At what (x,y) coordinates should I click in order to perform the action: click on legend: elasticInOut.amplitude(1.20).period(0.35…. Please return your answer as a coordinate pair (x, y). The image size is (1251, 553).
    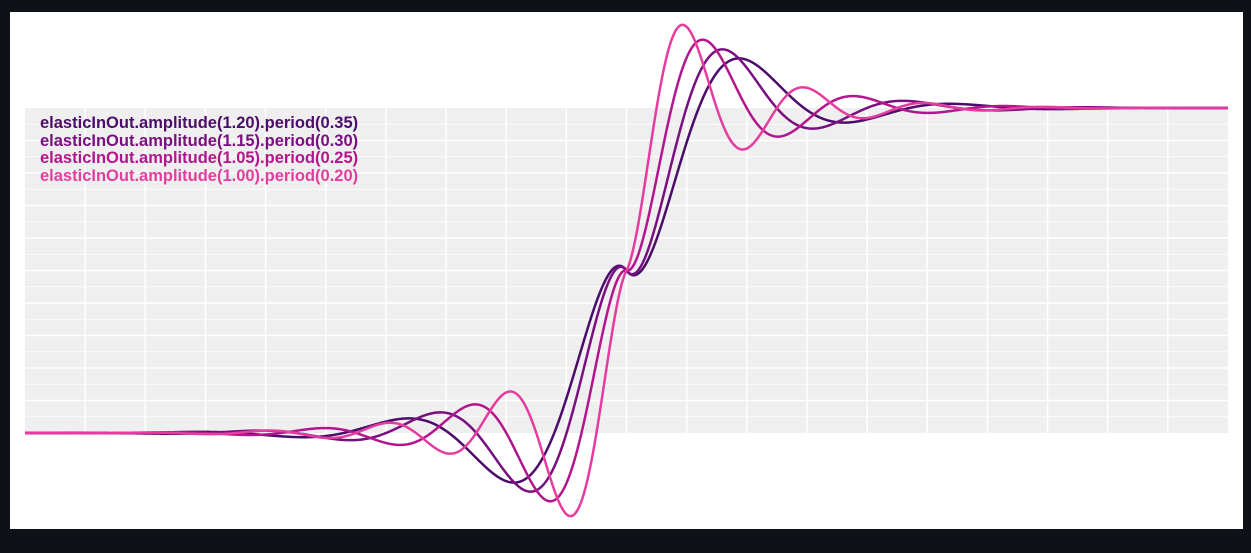
    Looking at the image, I should click on (199, 149).